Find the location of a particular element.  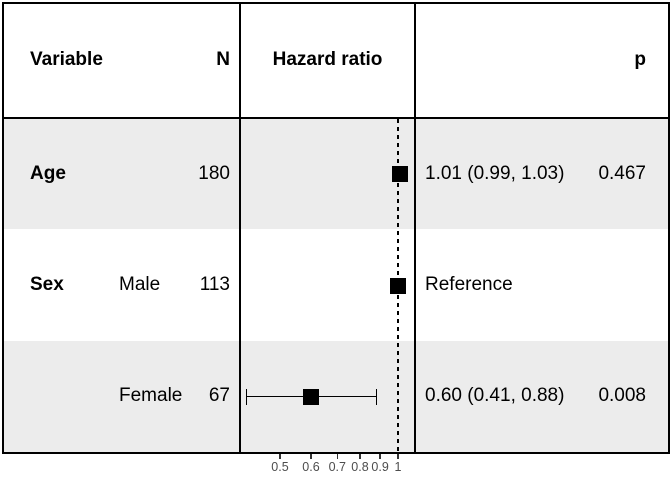

column-header-n: N is located at coordinates (223, 59).